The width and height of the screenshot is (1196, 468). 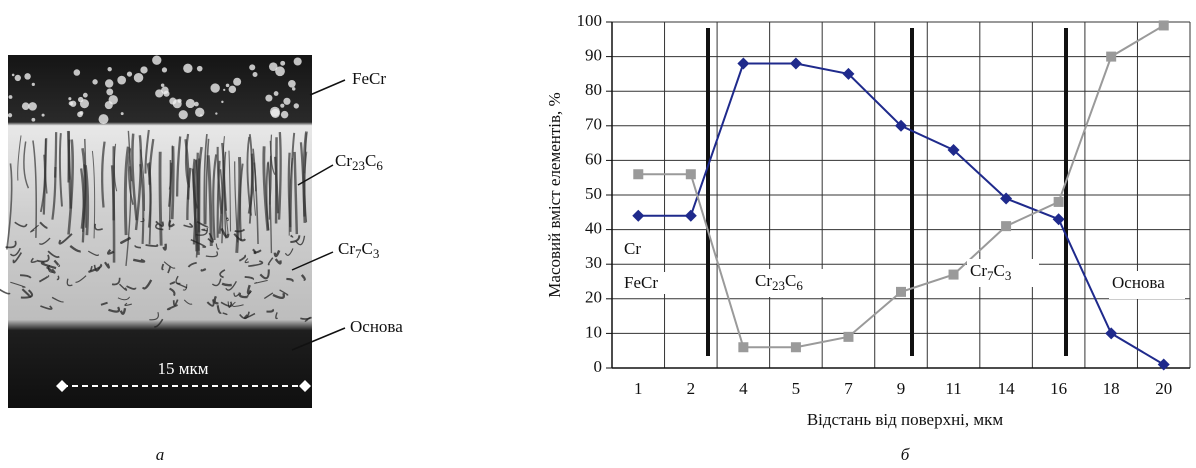 What do you see at coordinates (638, 388) in the screenshot?
I see `x-tick-label: 1` at bounding box center [638, 388].